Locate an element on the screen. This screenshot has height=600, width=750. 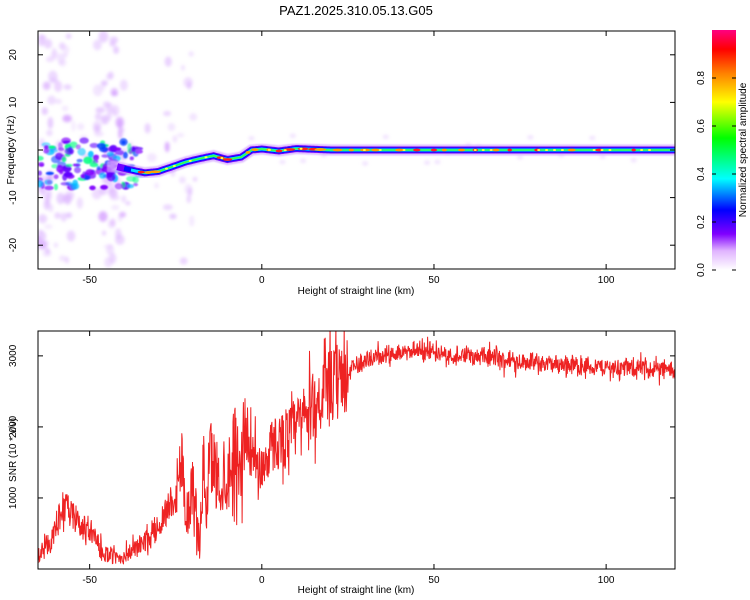
snr-ytick-label: 3000 is located at coordinates (13, 355).